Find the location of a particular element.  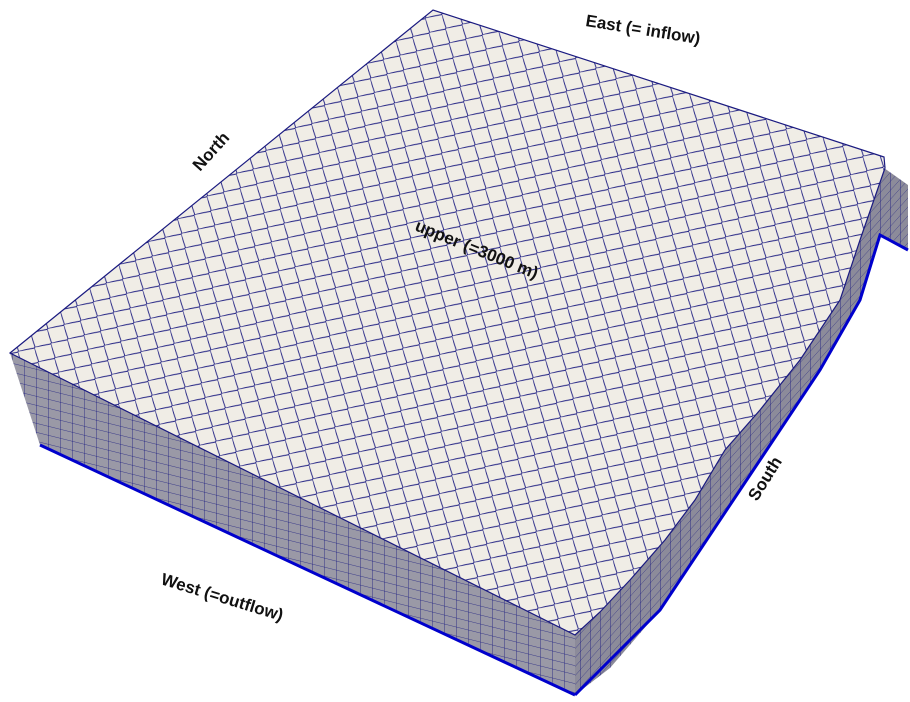

west-label: West (=outflow) is located at coordinates (222, 597).